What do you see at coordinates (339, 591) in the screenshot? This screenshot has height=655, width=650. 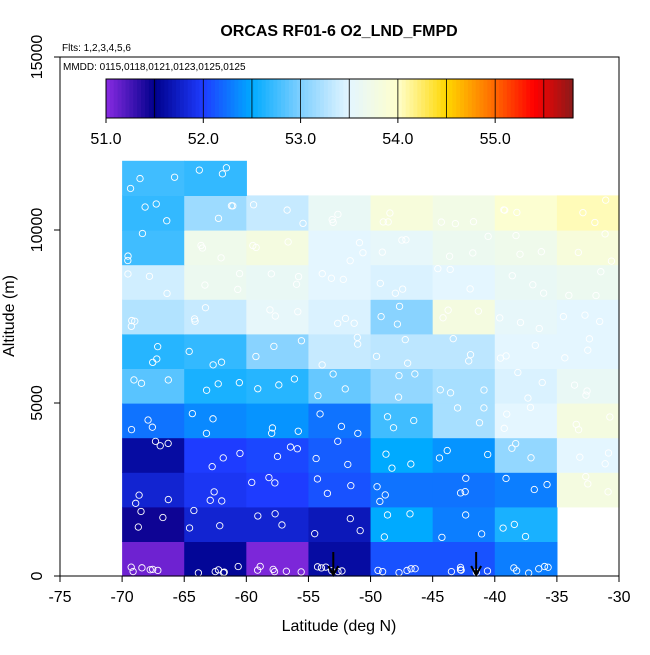 I see `x-axis: -75 -70 -65 -60 -55 -50 -45 -40 -35 -30` at bounding box center [339, 591].